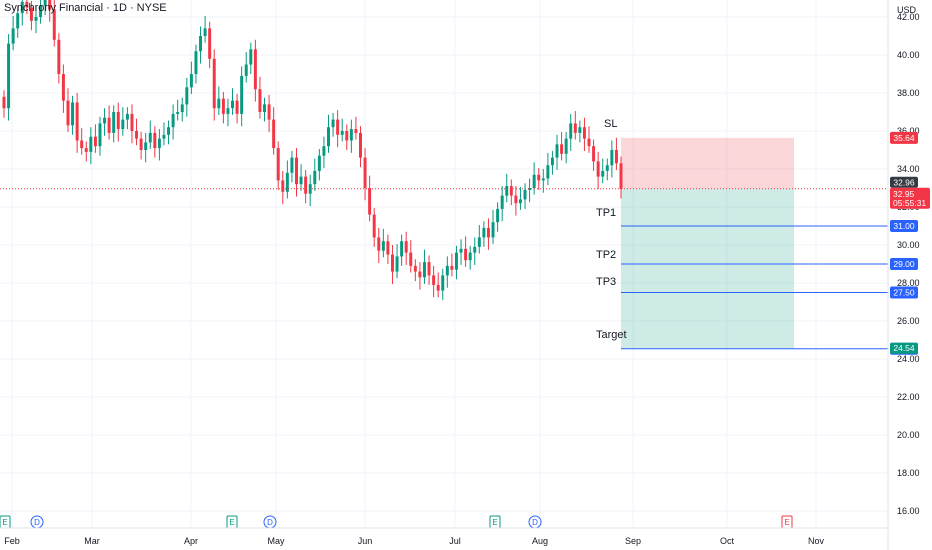  I want to click on y-tick-label: 20.00, so click(908, 435).